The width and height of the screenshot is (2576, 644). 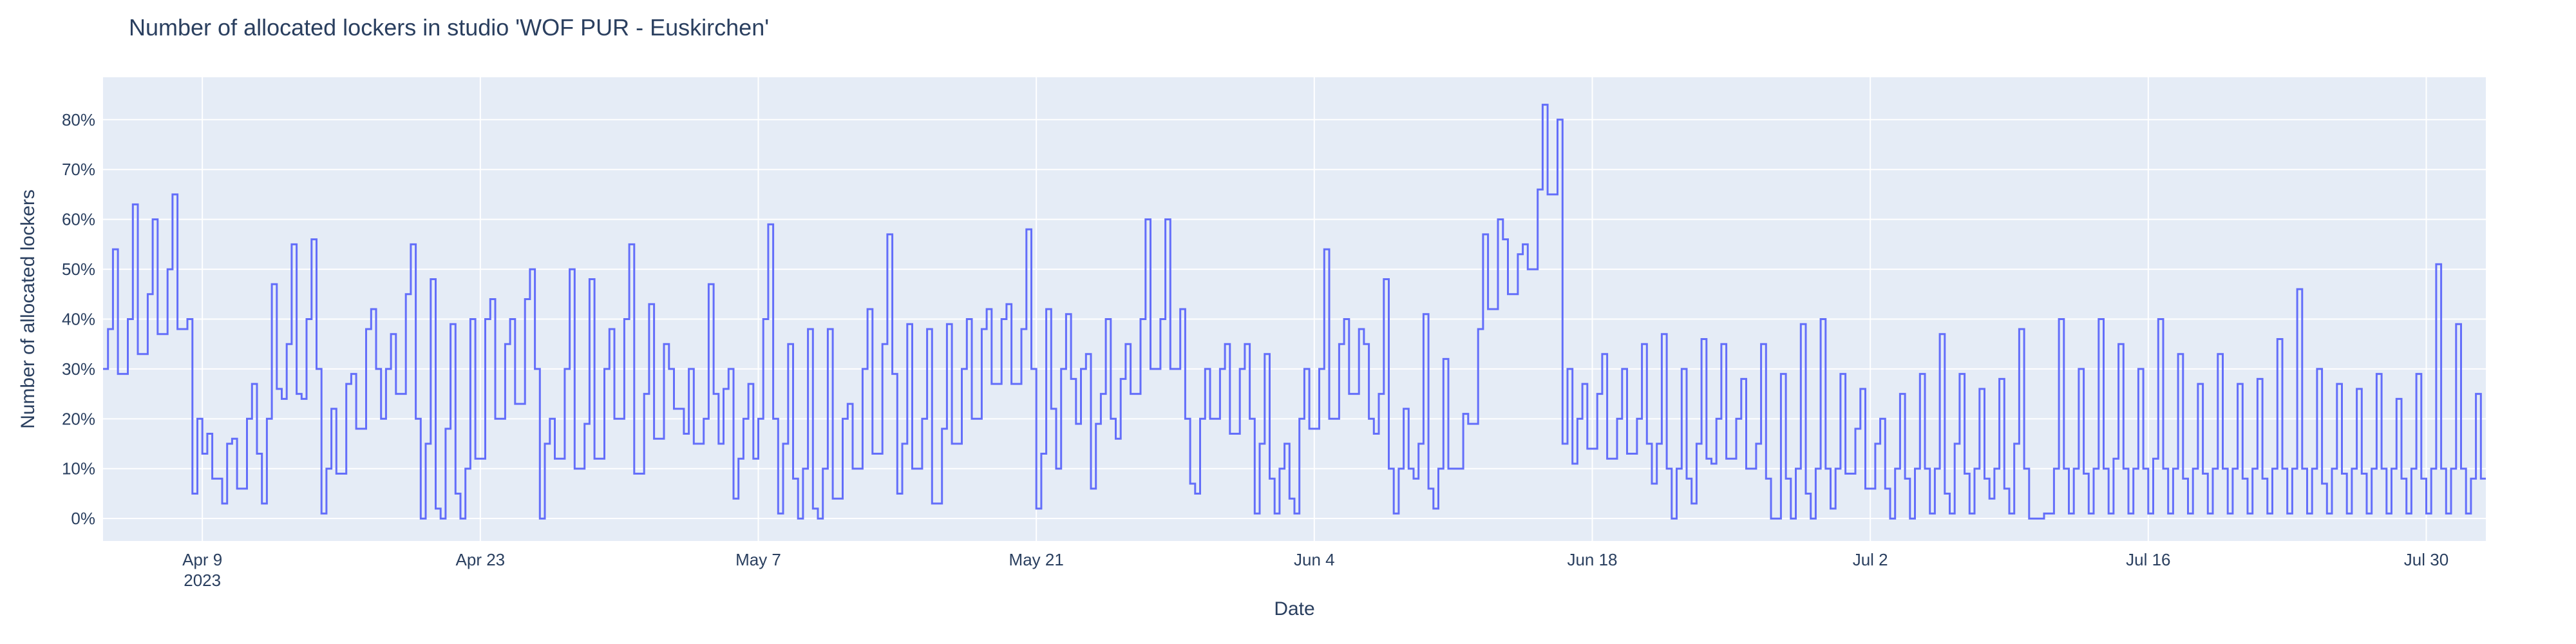 What do you see at coordinates (78, 219) in the screenshot?
I see `y-tick-label: 60%` at bounding box center [78, 219].